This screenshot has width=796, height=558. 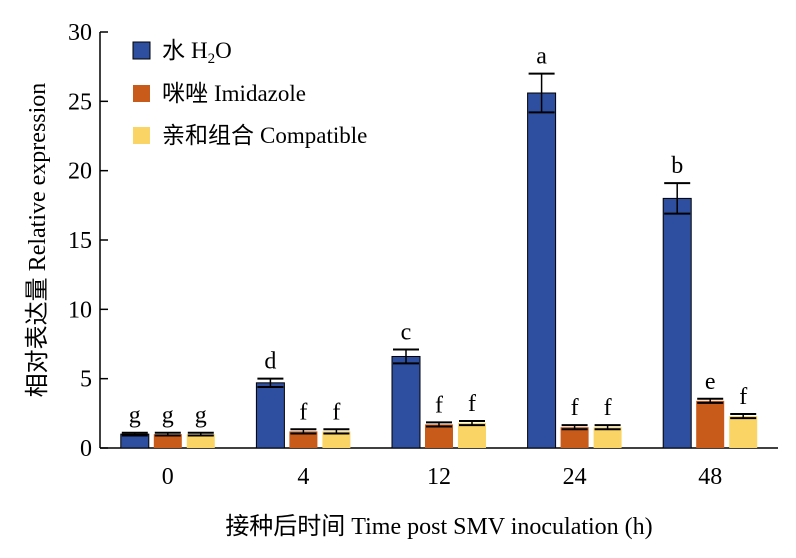 I want to click on legend-item-imidazole: 咪唑 Imidazole, so click(x=219, y=93).